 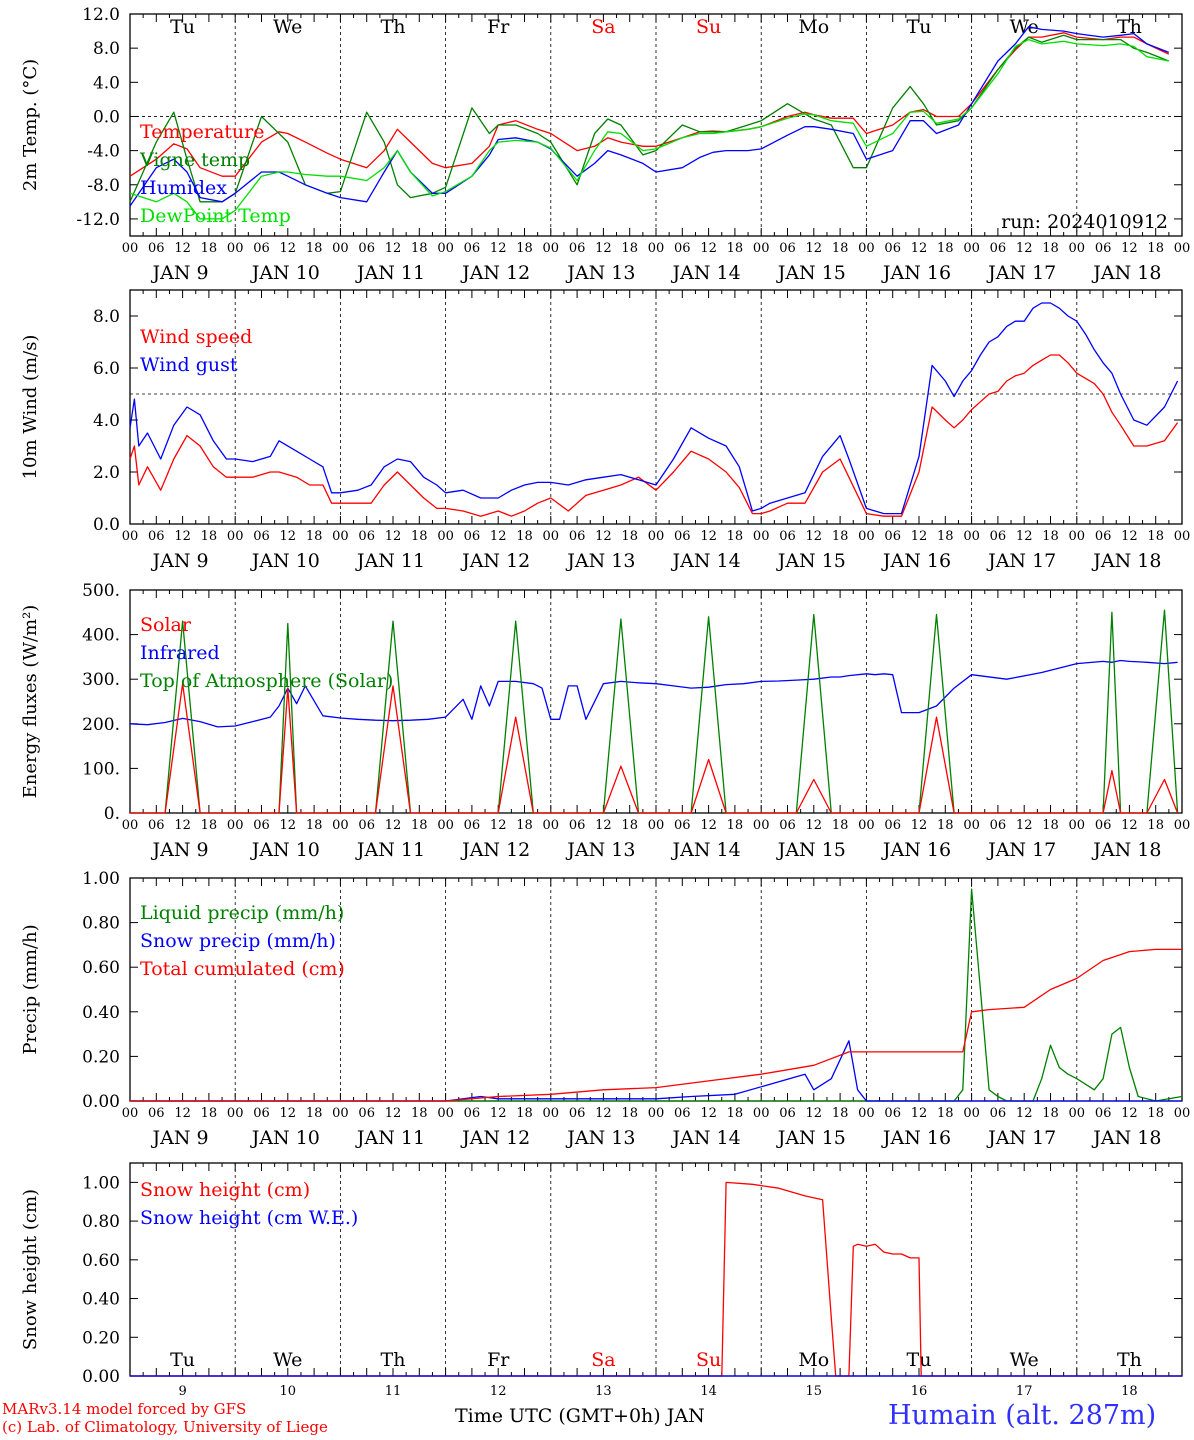 I want to click on legend-infrared: Infrared, so click(x=180, y=653).